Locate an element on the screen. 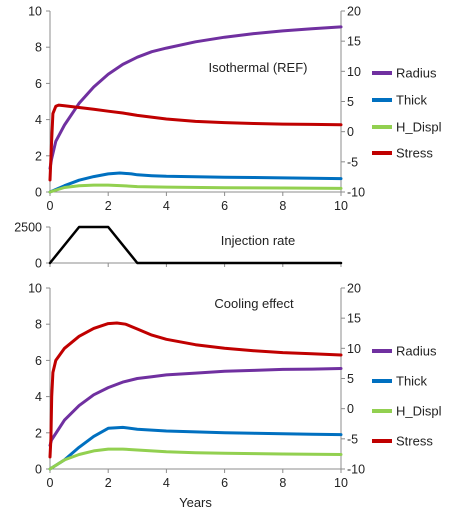 This screenshot has width=459, height=516. series-stress-line is located at coordinates (195, 142).